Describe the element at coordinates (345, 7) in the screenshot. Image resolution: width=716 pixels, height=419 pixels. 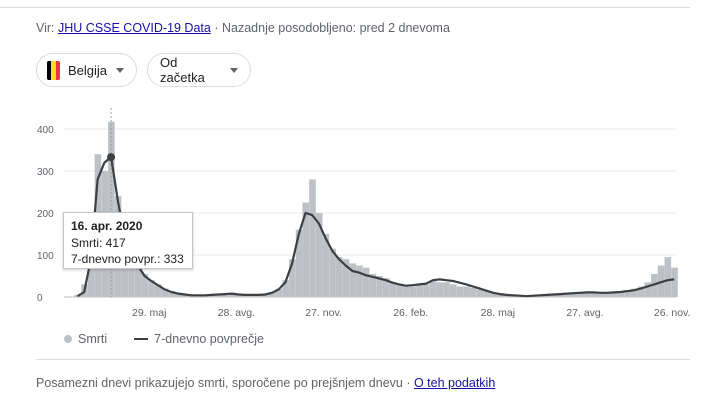
I see `top-divider` at that location.